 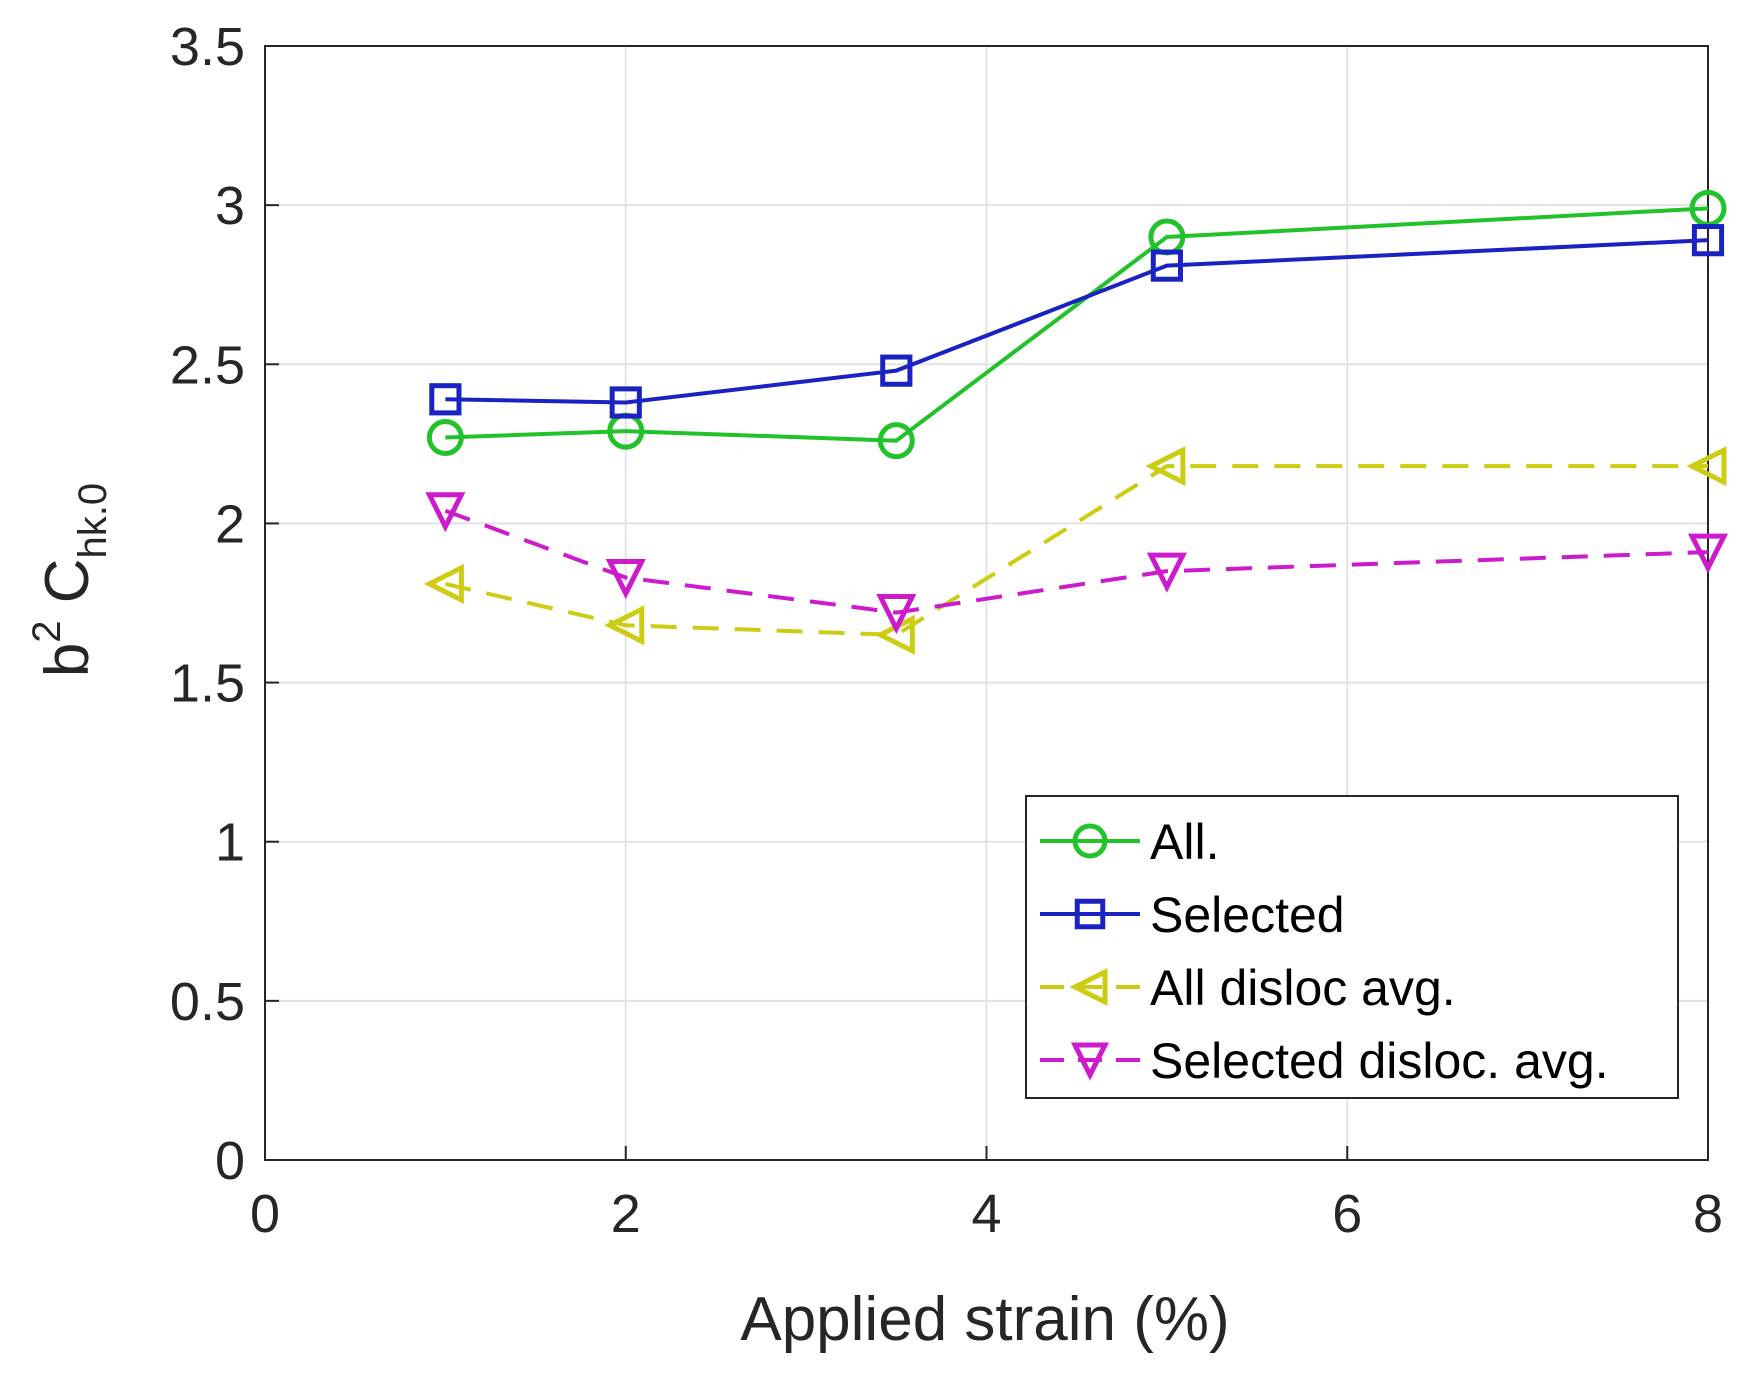 What do you see at coordinates (984, 1319) in the screenshot?
I see `x-axis-label: Applied strain (%)` at bounding box center [984, 1319].